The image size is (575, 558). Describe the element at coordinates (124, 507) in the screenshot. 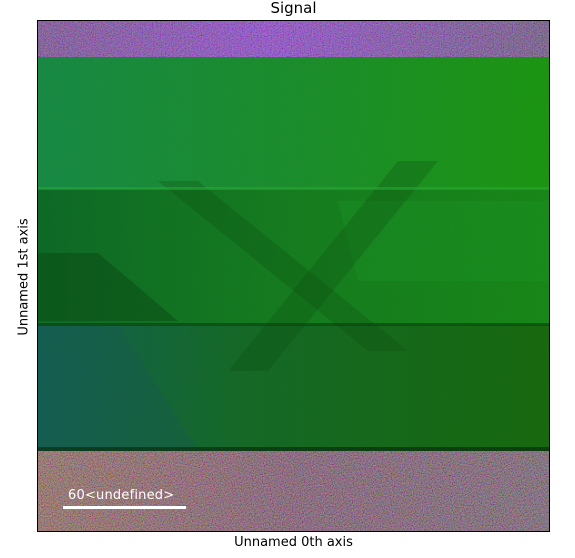

I see `scalebar` at that location.